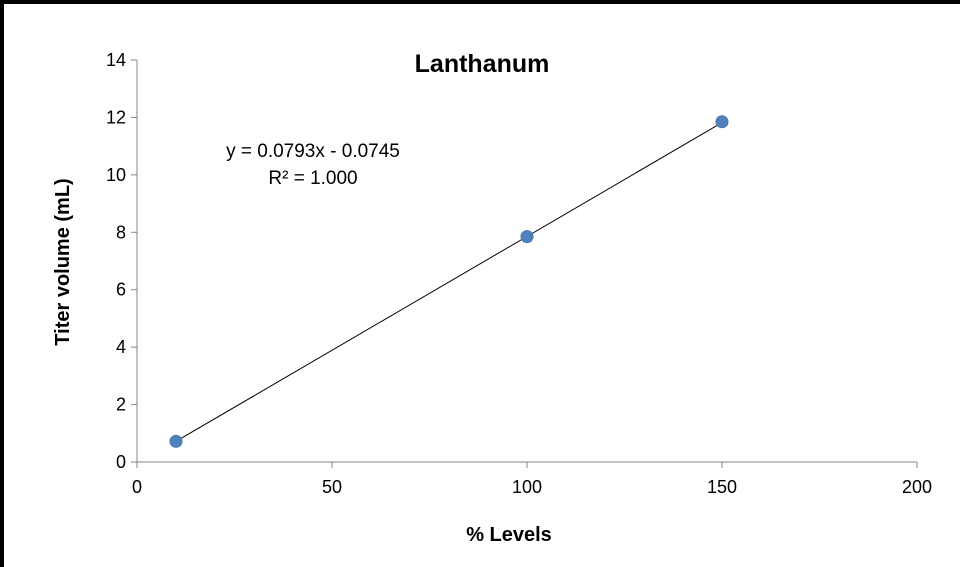 The height and width of the screenshot is (567, 960). What do you see at coordinates (121, 405) in the screenshot?
I see `y-tick-label: 2` at bounding box center [121, 405].